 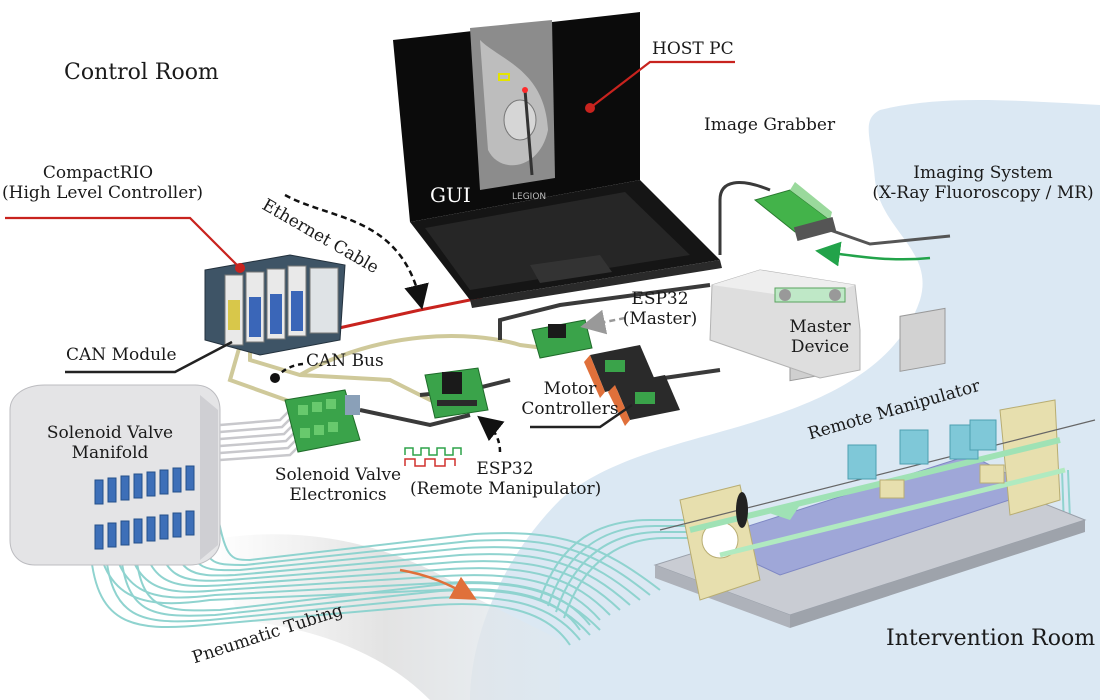 What do you see at coordinates (338, 494) in the screenshot?
I see `solenoid-electronics-line2: Electronics` at bounding box center [338, 494].